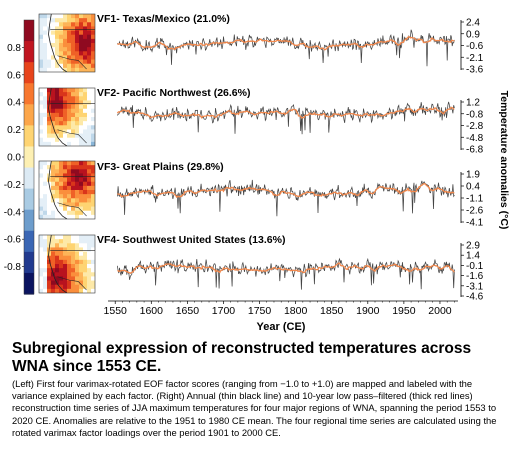 This screenshot has height=451, width=511. I want to click on colorbar: 0.8 0.6 0.4 0.2 0.0 -0.2 -0.4 -0.6 -0.8, so click(19, 157).